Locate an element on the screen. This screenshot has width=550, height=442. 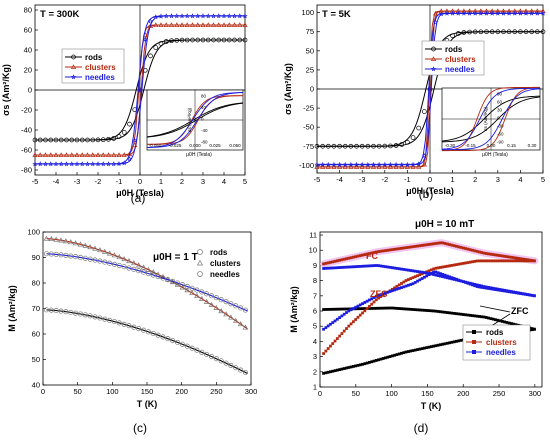
panel-d-y-tick-label: 9 is located at coordinates (315, 265).